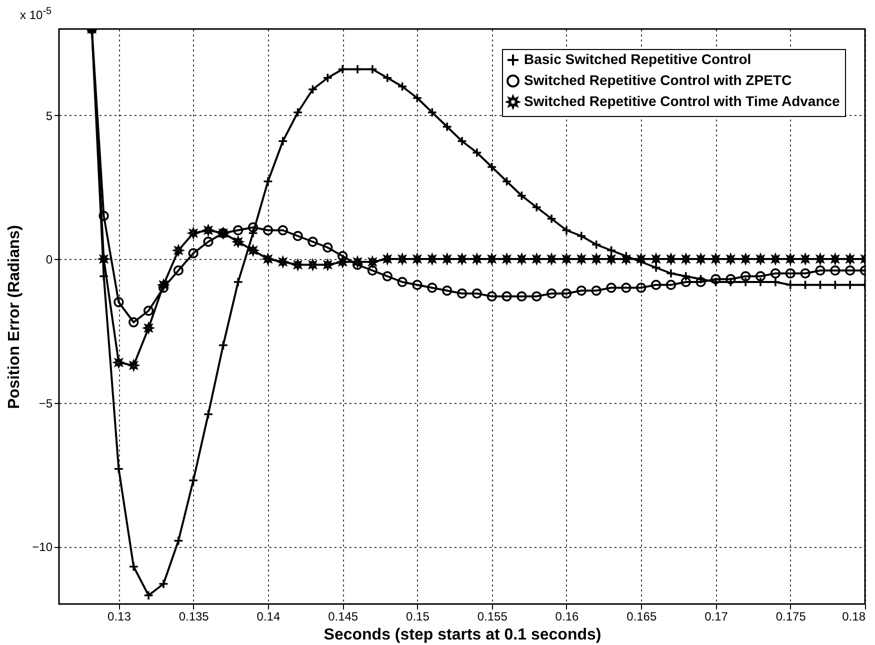 The height and width of the screenshot is (645, 875). What do you see at coordinates (682, 101) in the screenshot?
I see `legend-label: Switched Repetitive Control with Time Advance` at bounding box center [682, 101].